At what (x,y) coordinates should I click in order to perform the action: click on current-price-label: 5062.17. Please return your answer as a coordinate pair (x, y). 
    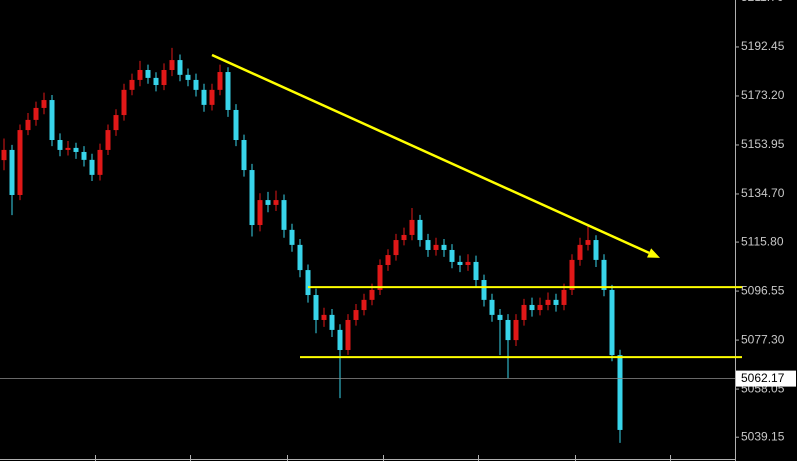
    Looking at the image, I should click on (763, 378).